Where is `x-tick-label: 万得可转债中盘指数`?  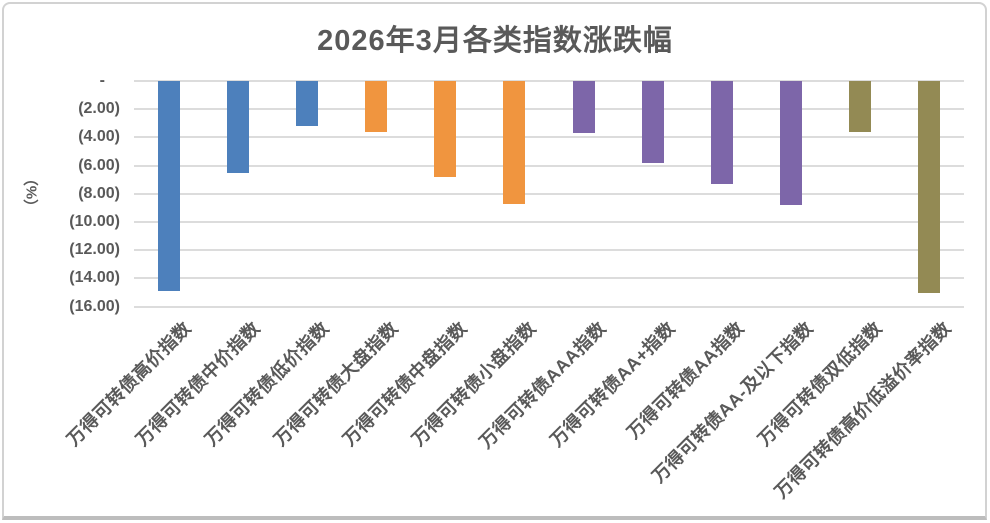 x-tick-label: 万得可转债中盘指数 is located at coordinates (405, 383).